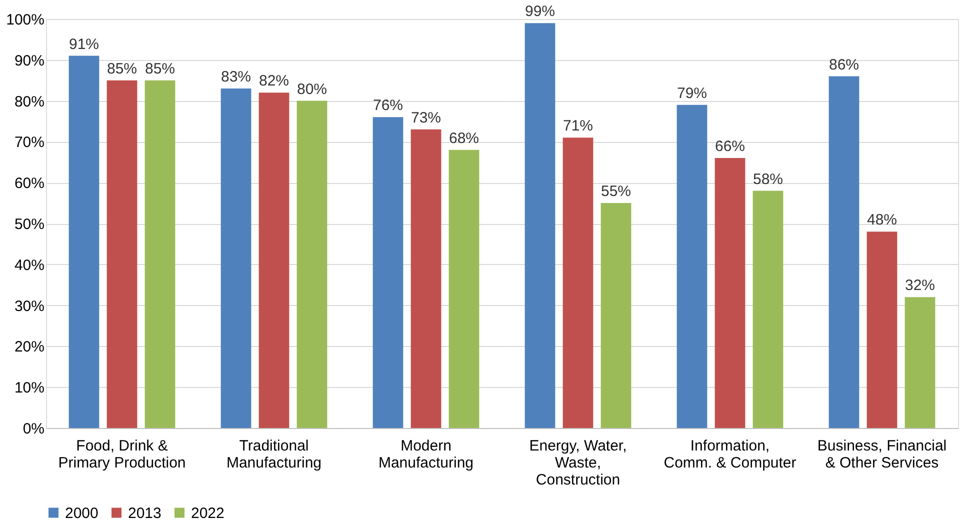  What do you see at coordinates (578, 126) in the screenshot?
I see `data-label: 71%` at bounding box center [578, 126].